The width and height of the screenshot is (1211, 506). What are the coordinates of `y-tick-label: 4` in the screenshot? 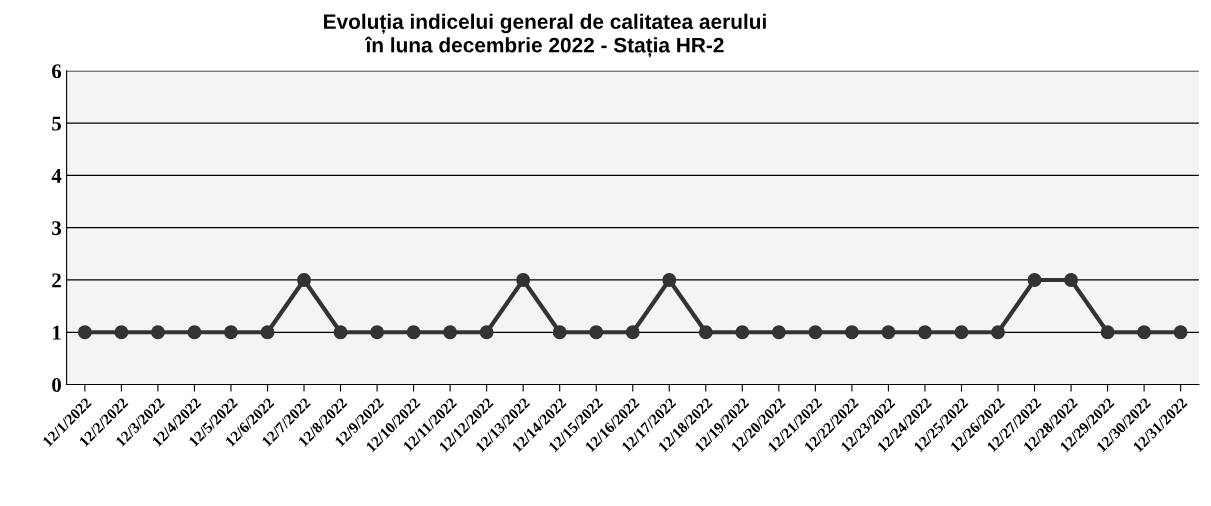 It's located at (56, 175).